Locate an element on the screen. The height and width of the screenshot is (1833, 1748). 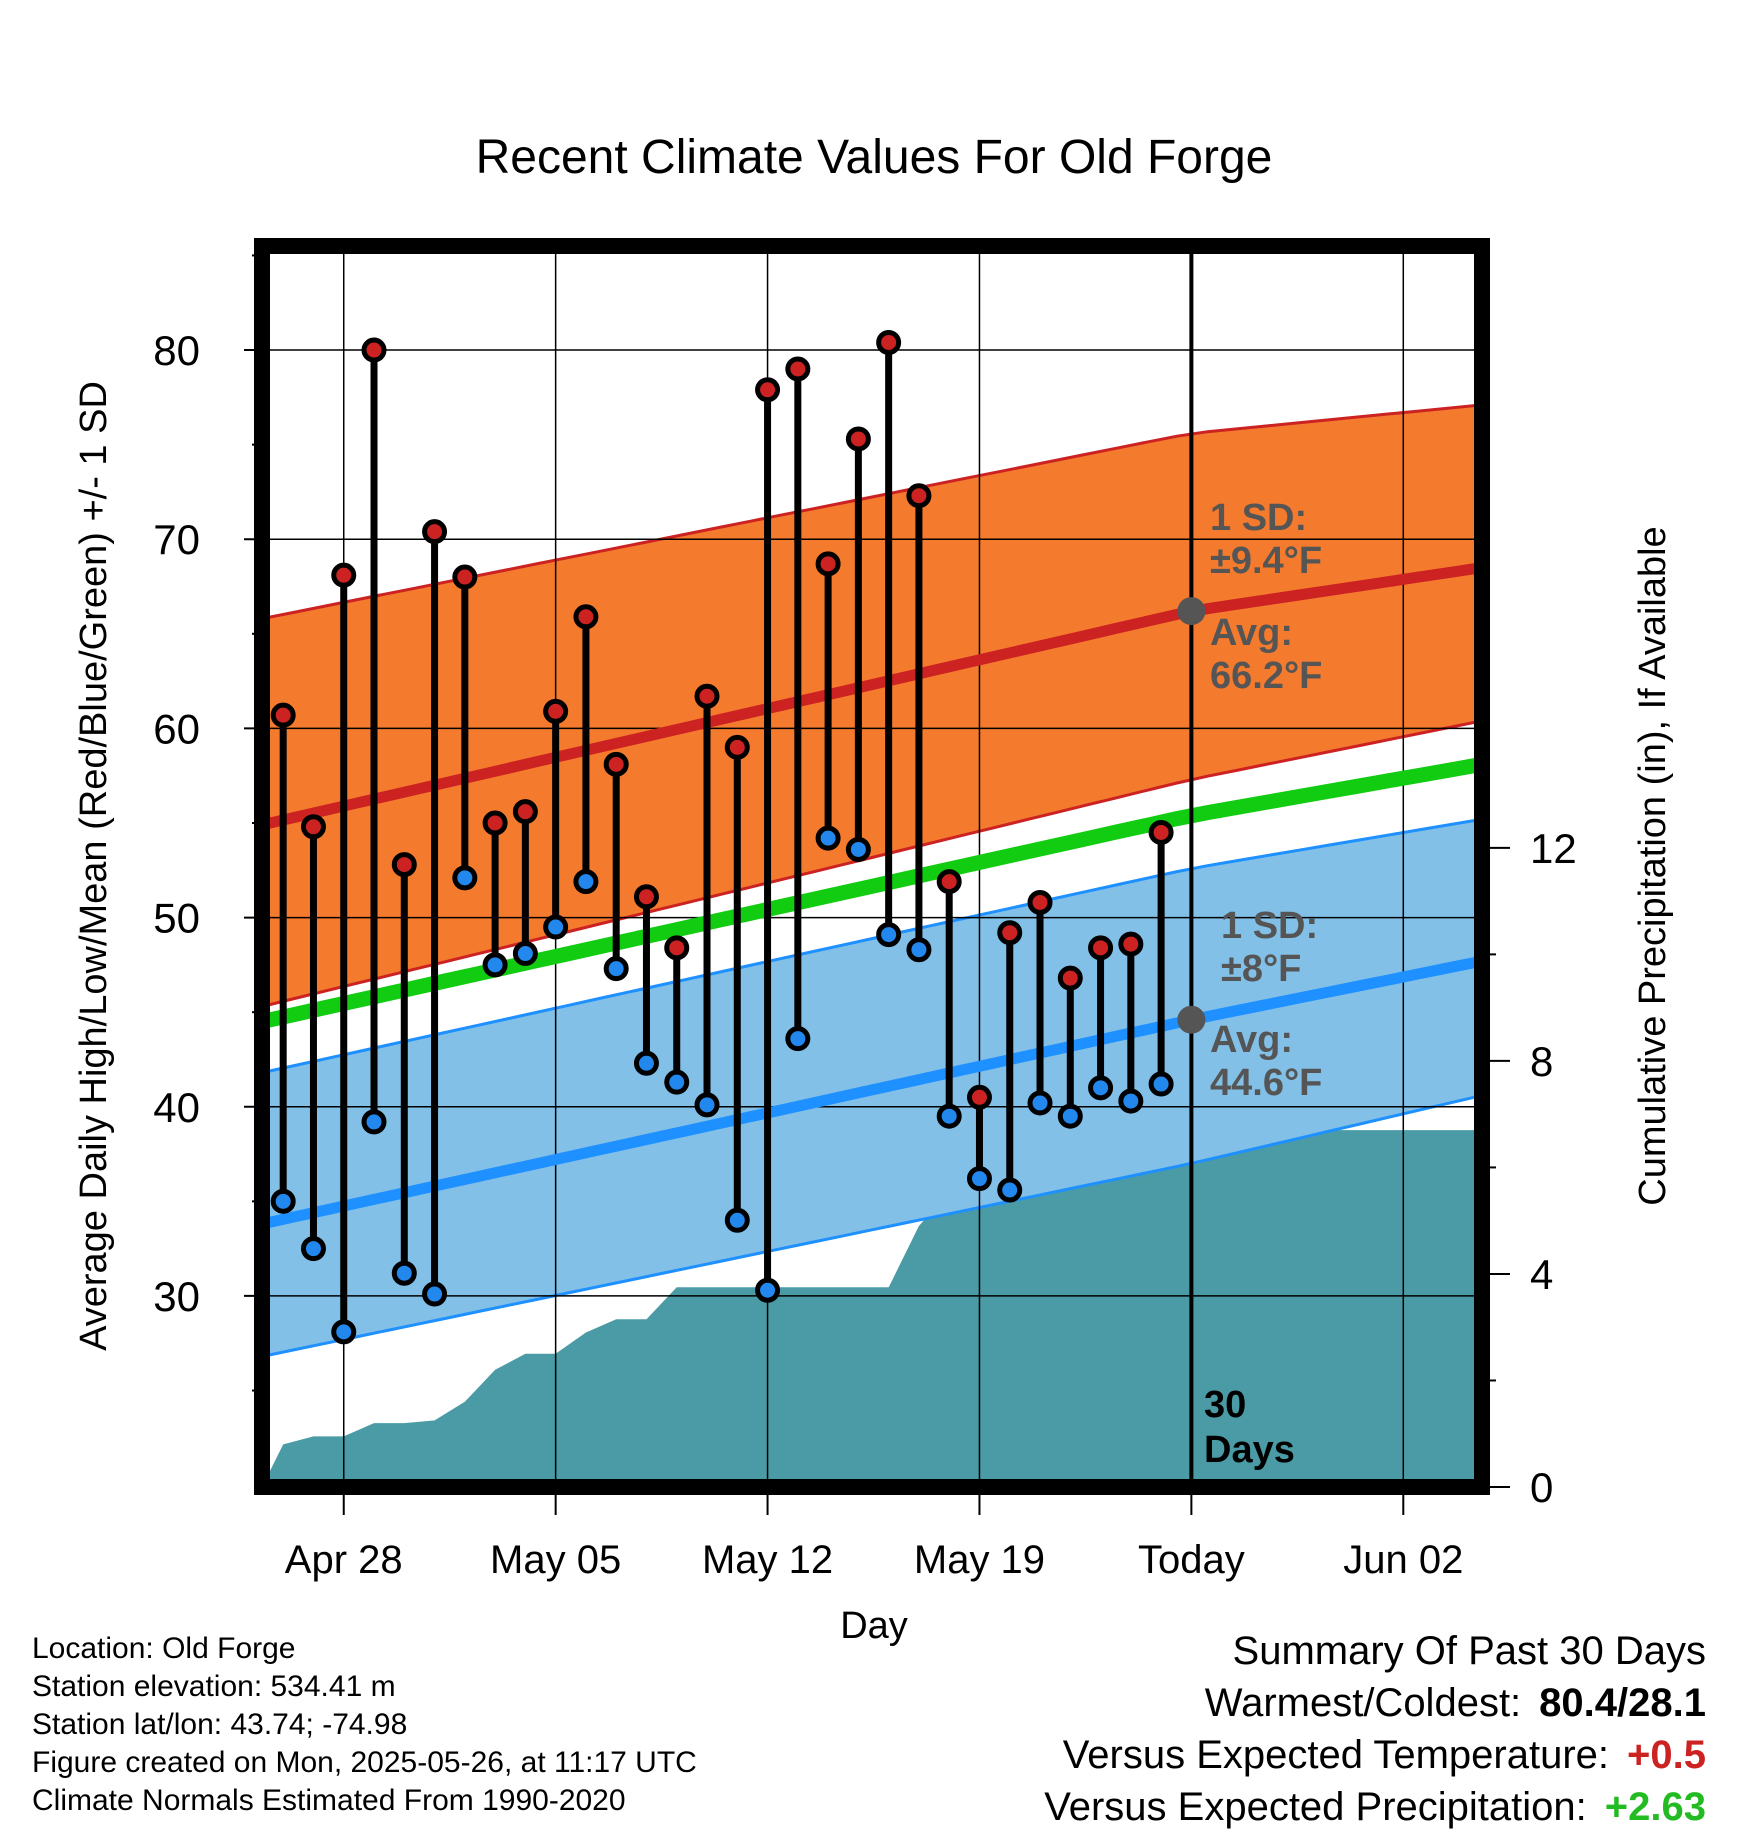
low-sd-band-lower-edge is located at coordinates (872, 1225).